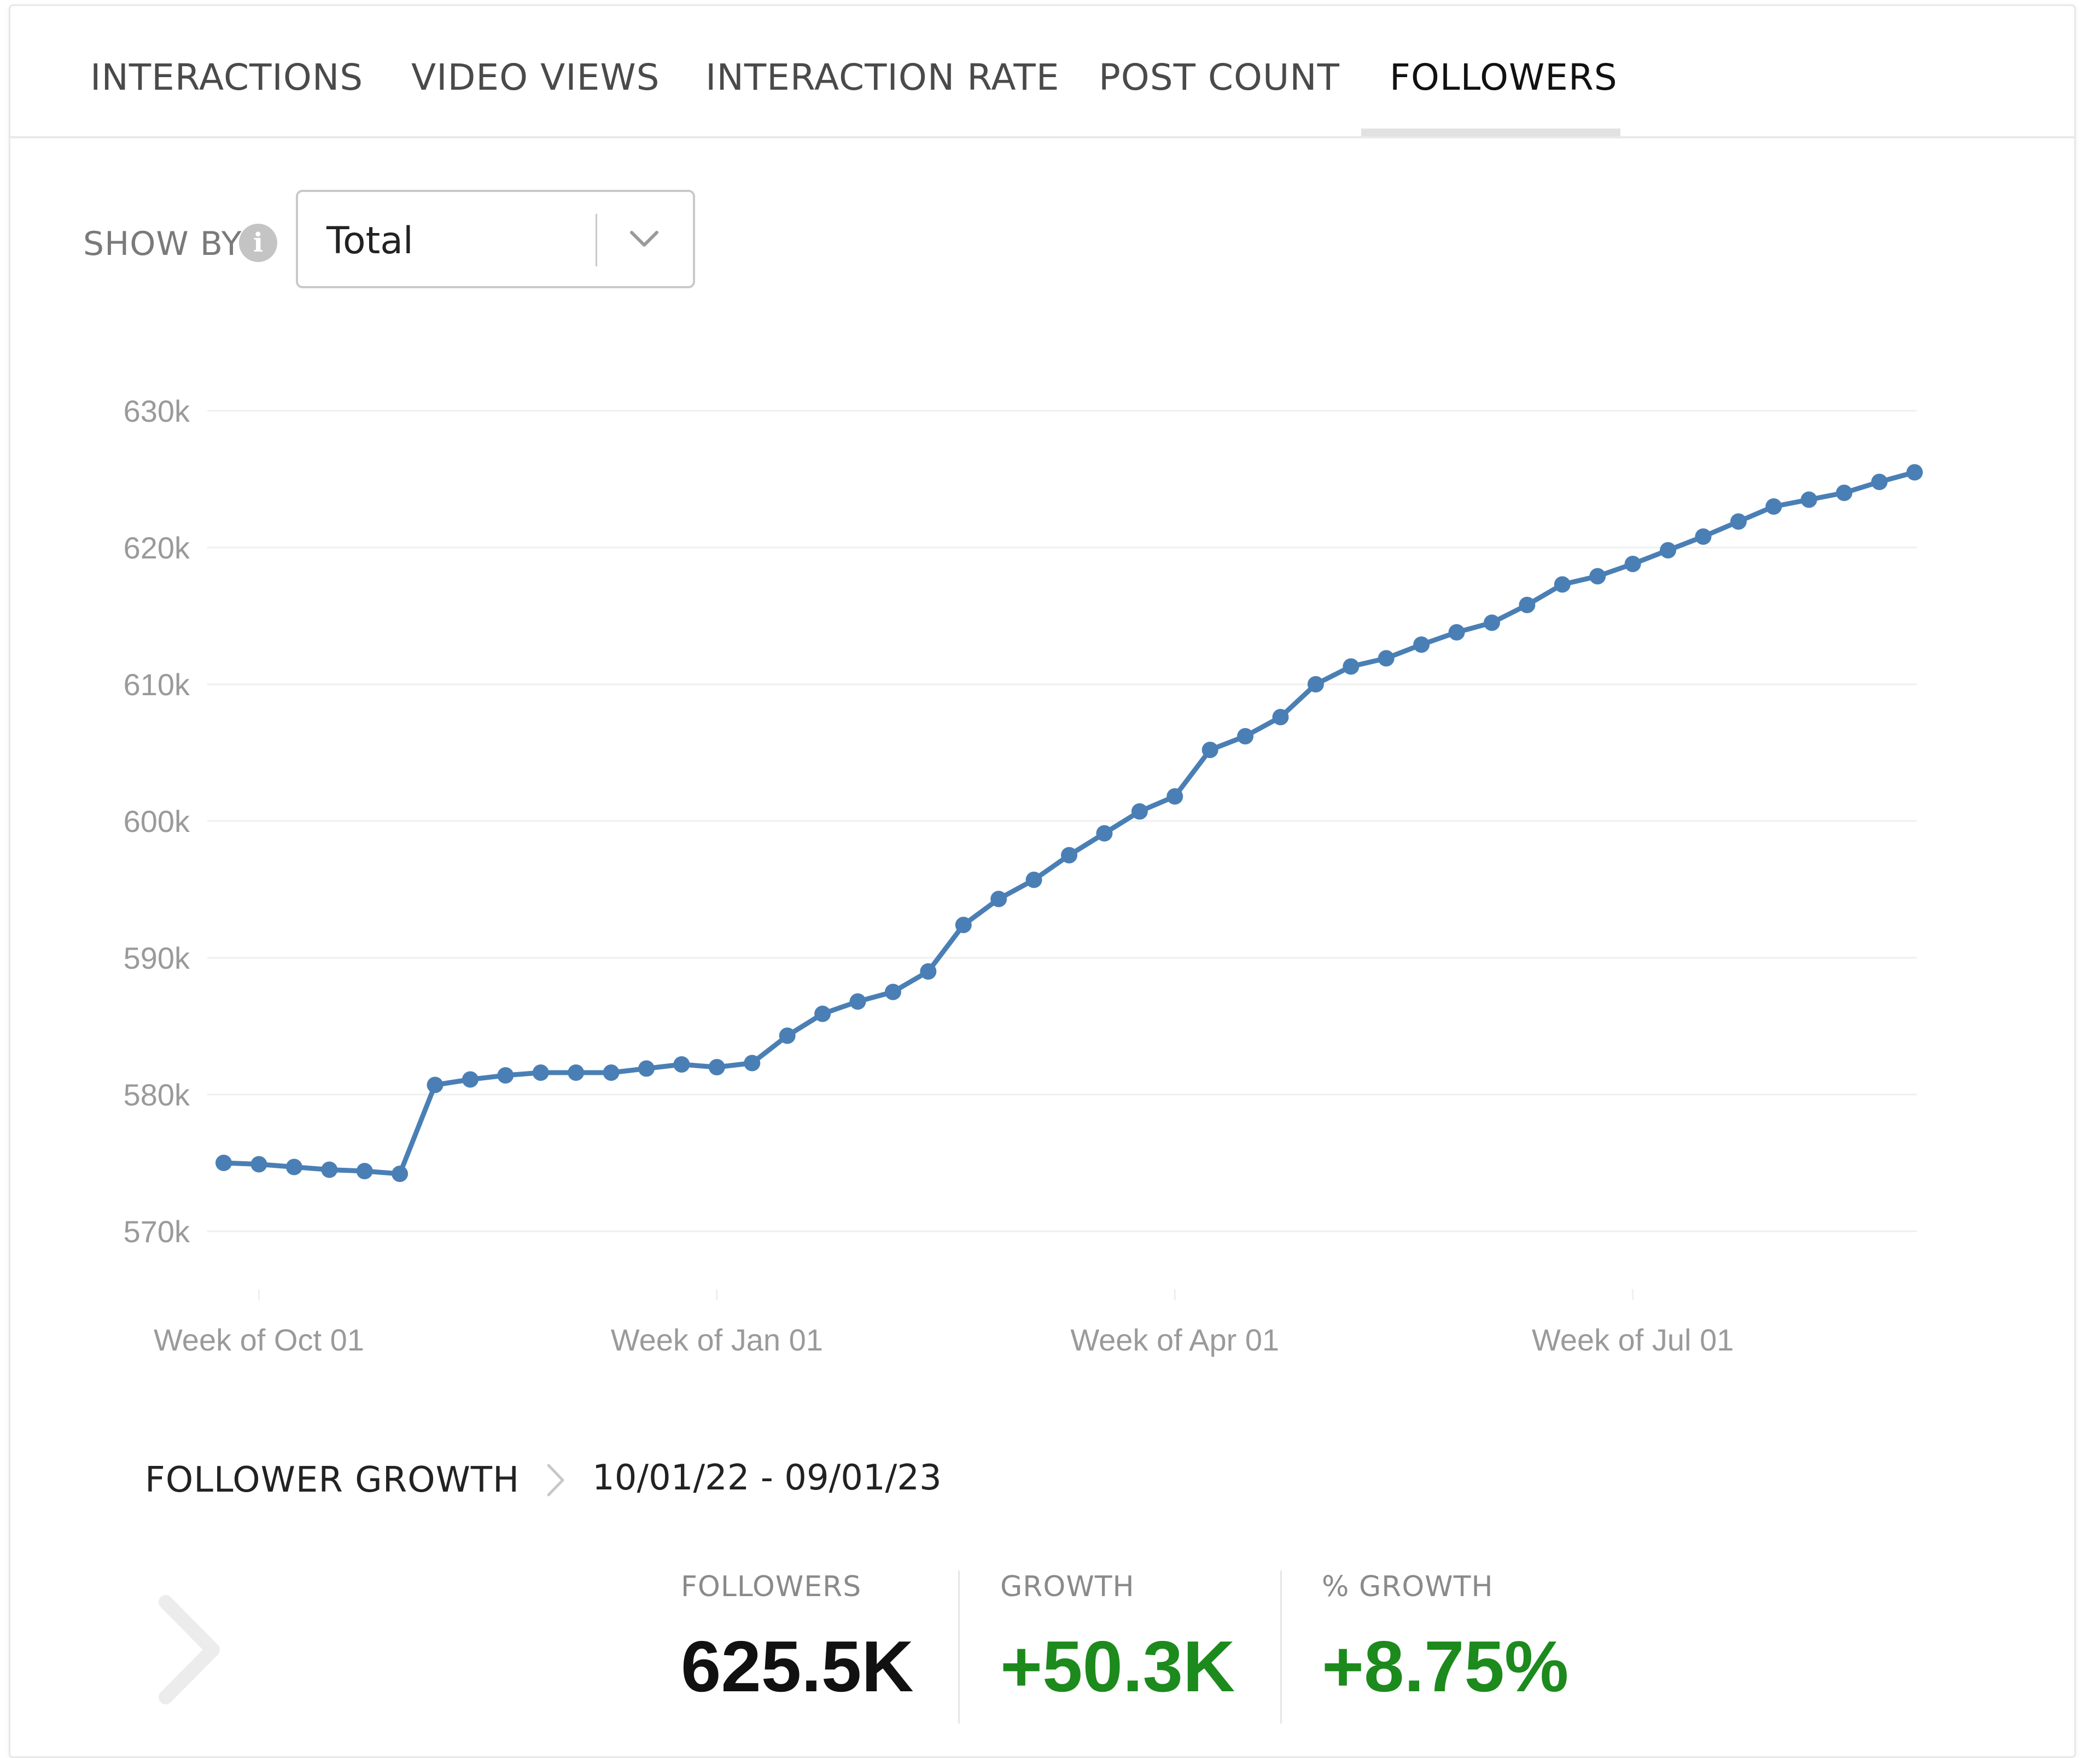  I want to click on show-by-label: SHOW BY, so click(162, 244).